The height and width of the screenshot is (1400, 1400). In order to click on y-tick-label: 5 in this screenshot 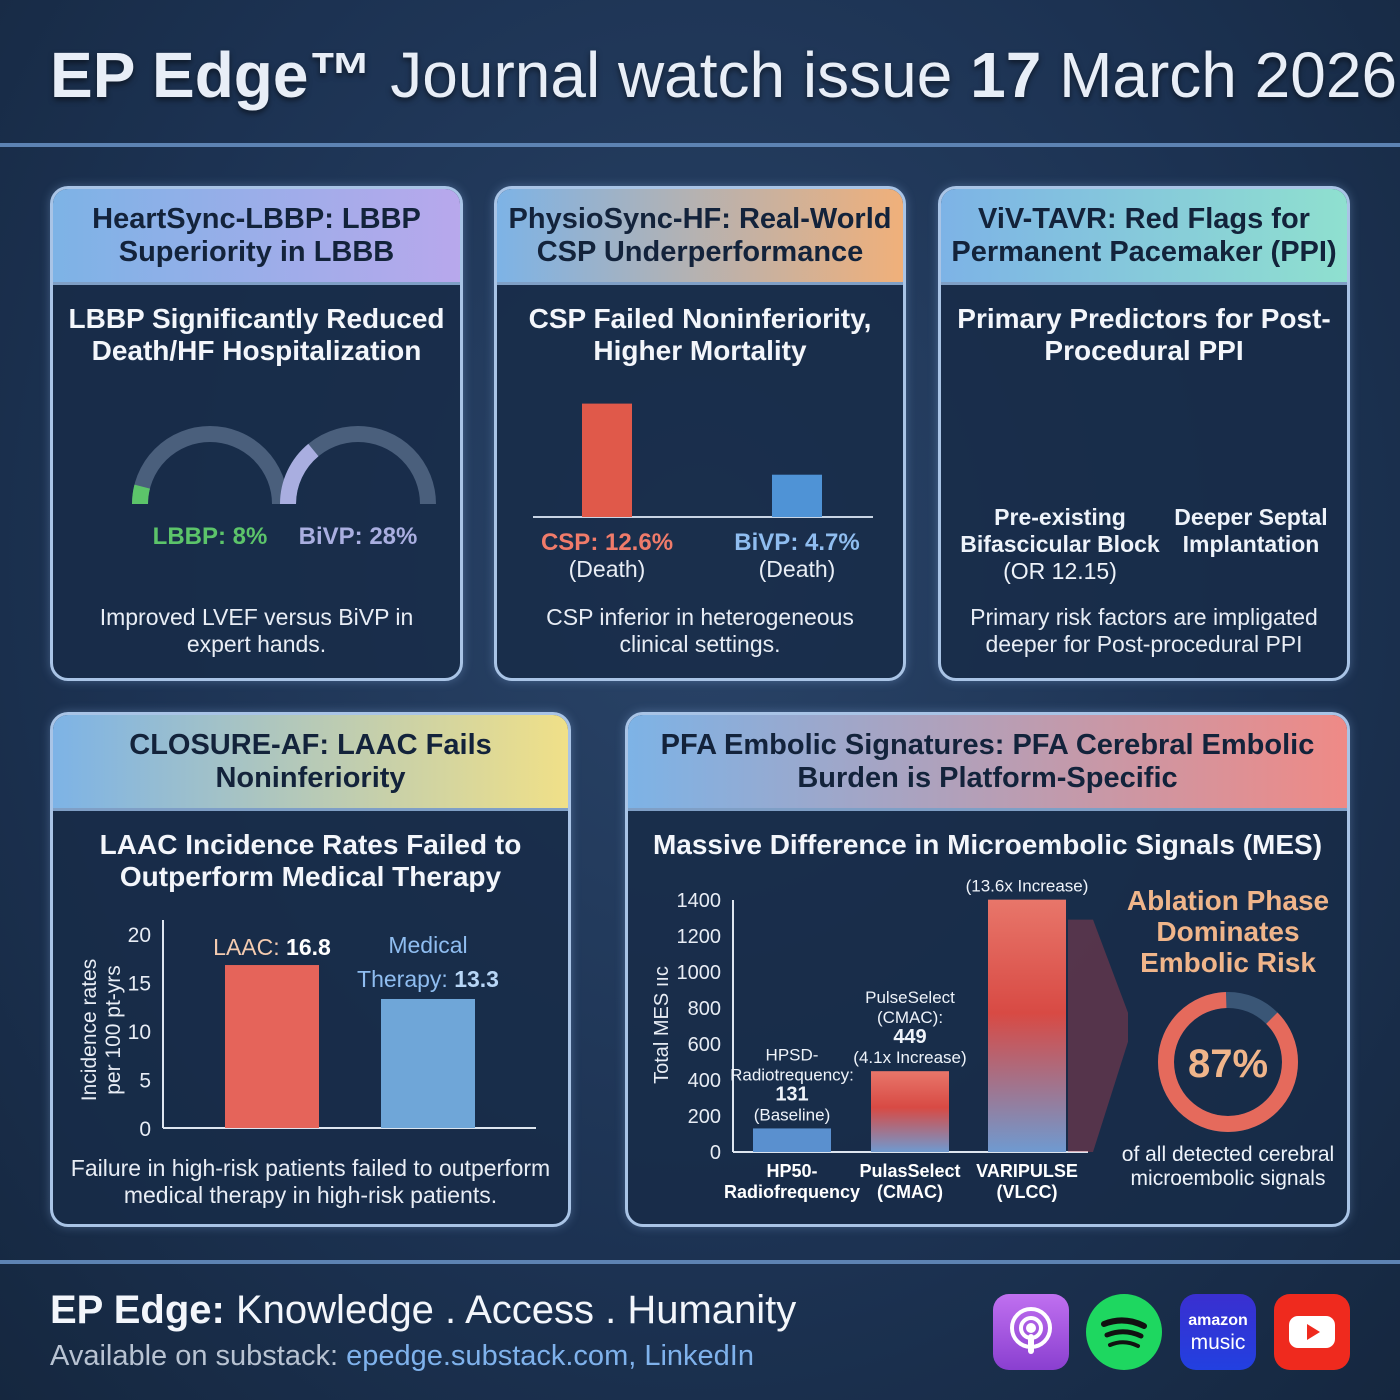, I will do `click(145, 1081)`.